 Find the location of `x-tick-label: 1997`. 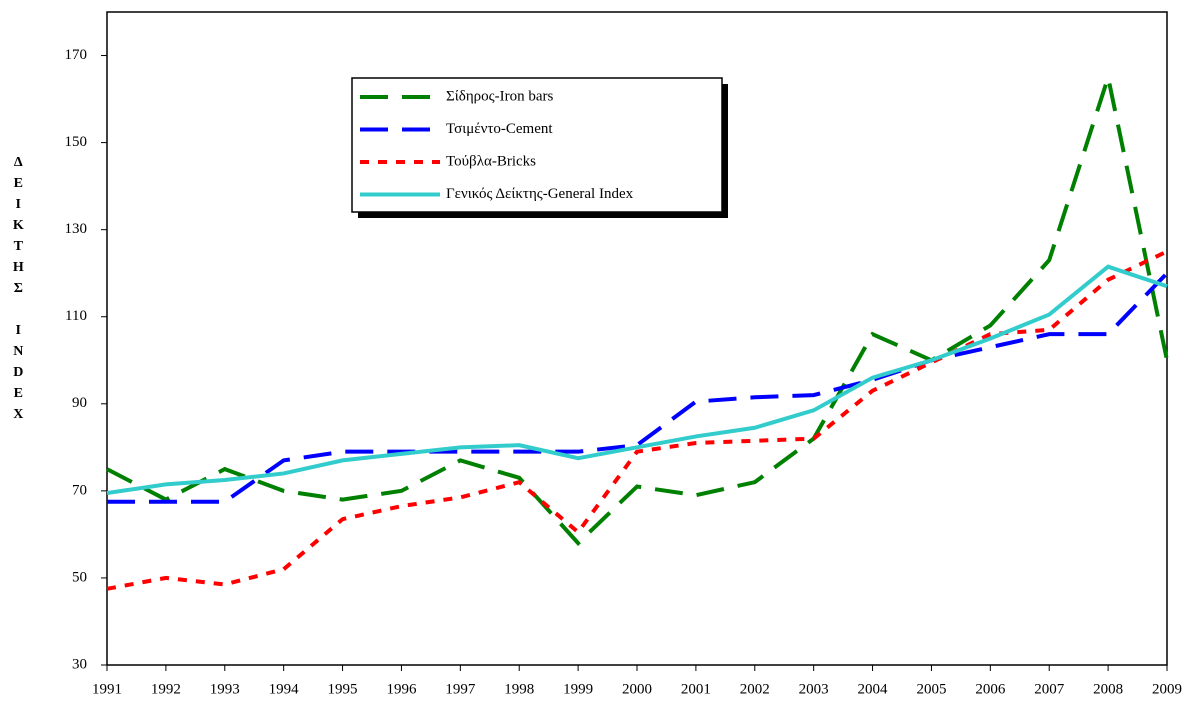

x-tick-label: 1997 is located at coordinates (460, 689).